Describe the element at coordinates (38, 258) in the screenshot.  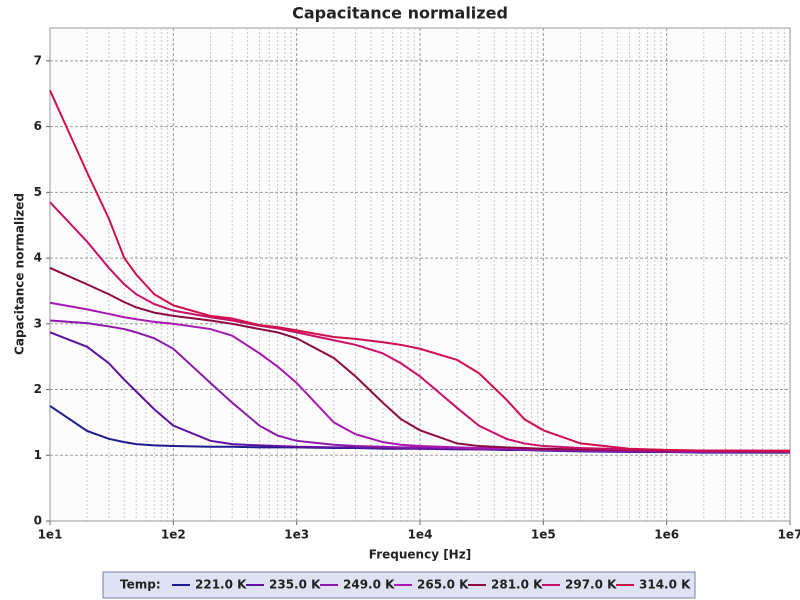
I see `y-tick-label: 4` at that location.